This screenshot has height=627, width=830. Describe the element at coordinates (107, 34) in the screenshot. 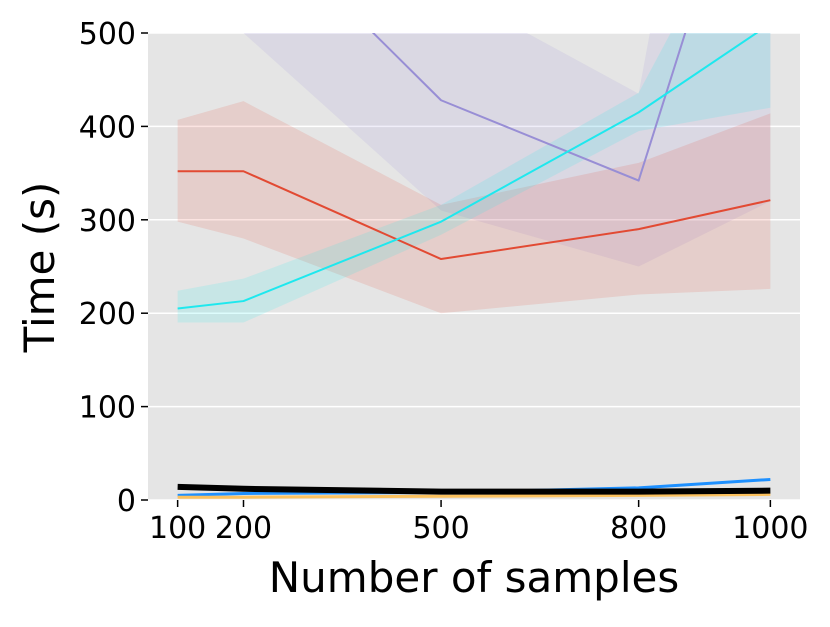

I see `y-tick-label: 500` at that location.